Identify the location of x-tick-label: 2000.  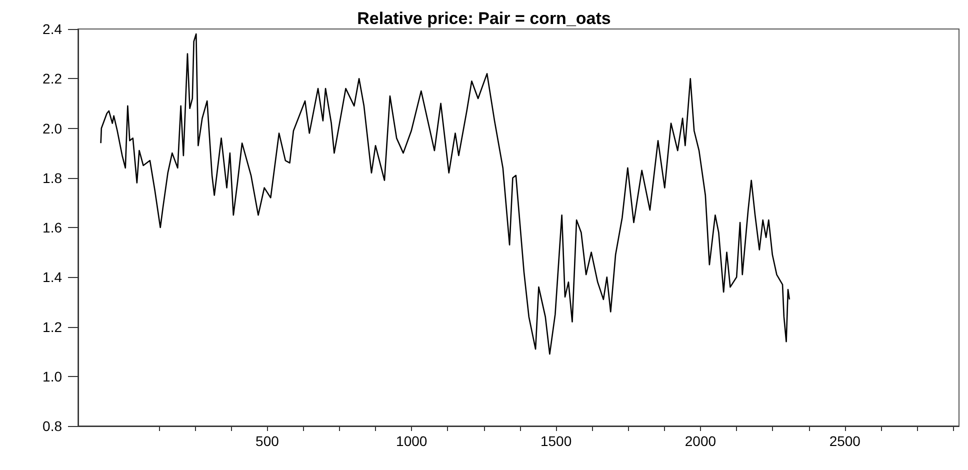
(700, 441).